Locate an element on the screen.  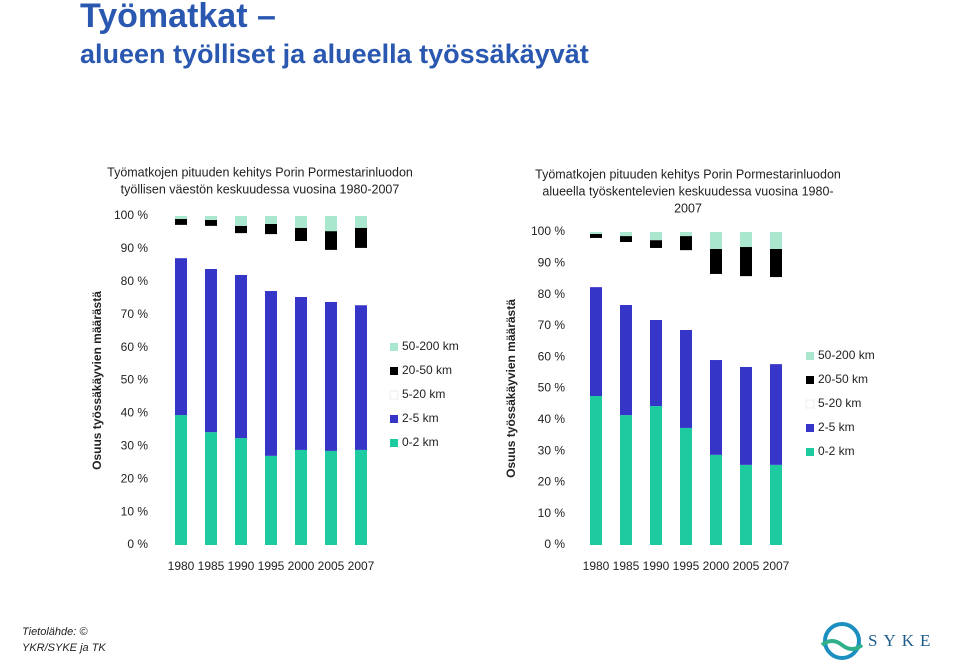
x-tick-label: 2000 is located at coordinates (716, 566).